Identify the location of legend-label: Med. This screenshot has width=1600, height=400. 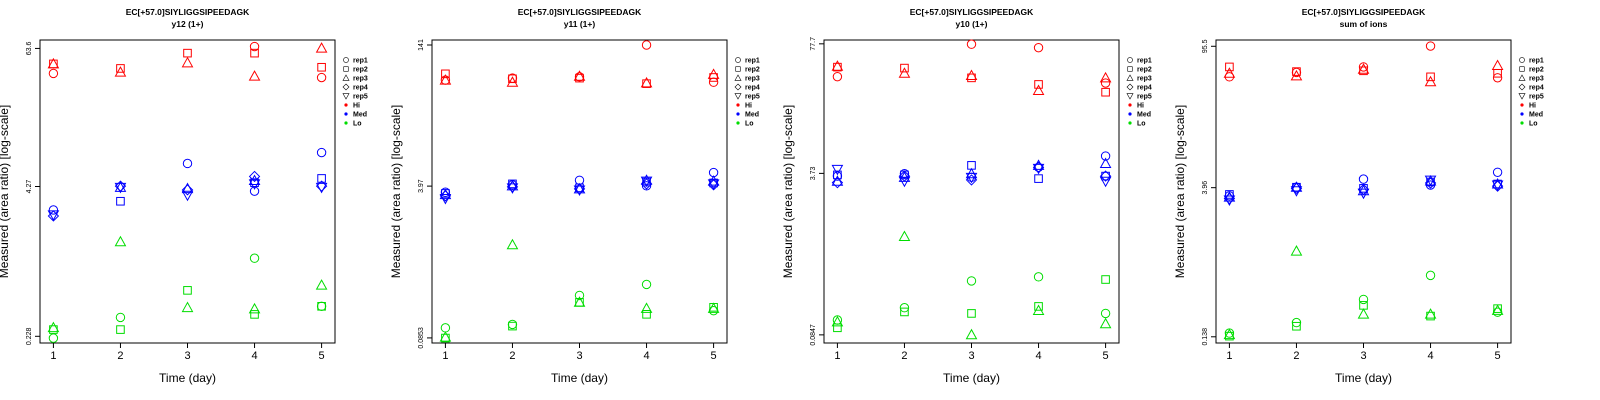
(360, 115).